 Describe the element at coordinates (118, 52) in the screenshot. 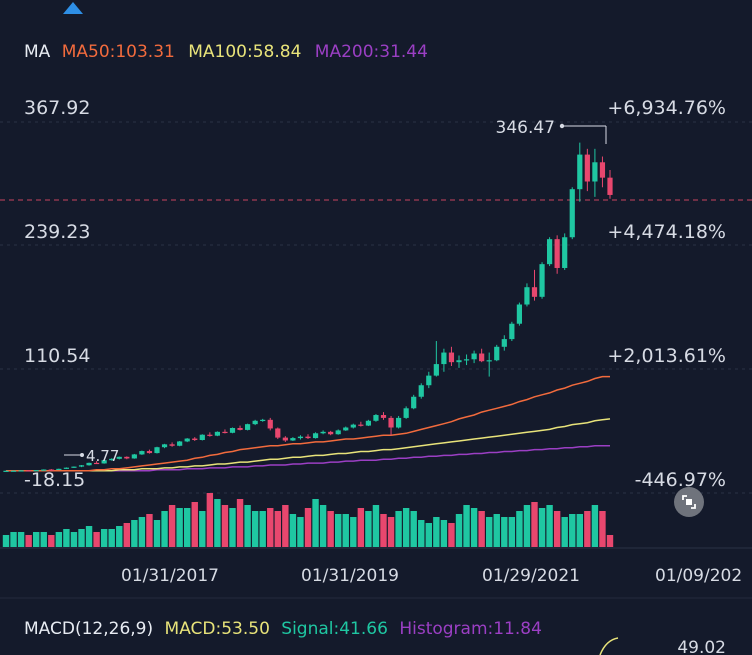

I see `ma50-label: MA50:103.31` at that location.